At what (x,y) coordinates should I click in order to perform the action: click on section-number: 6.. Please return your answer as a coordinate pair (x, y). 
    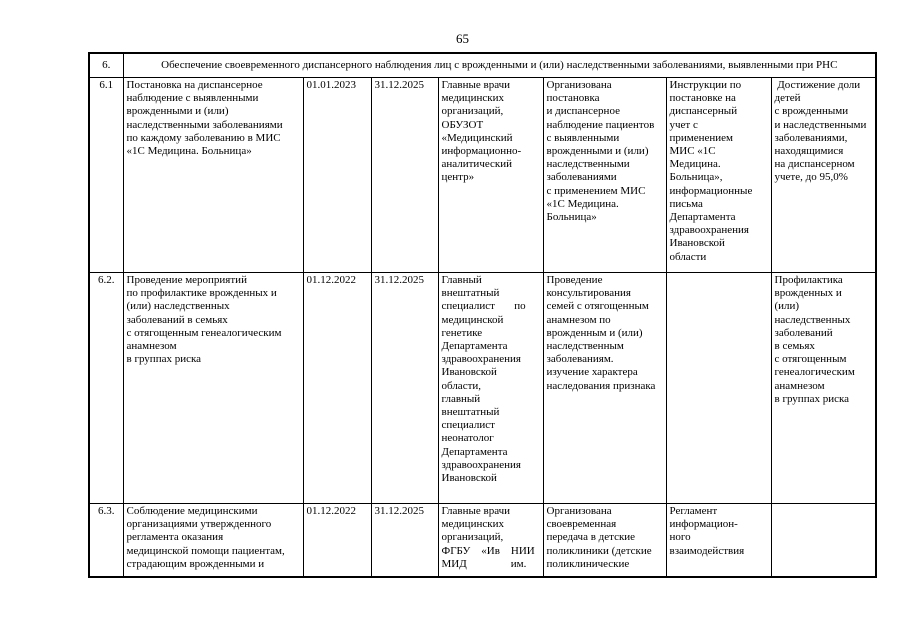
    Looking at the image, I should click on (106, 65).